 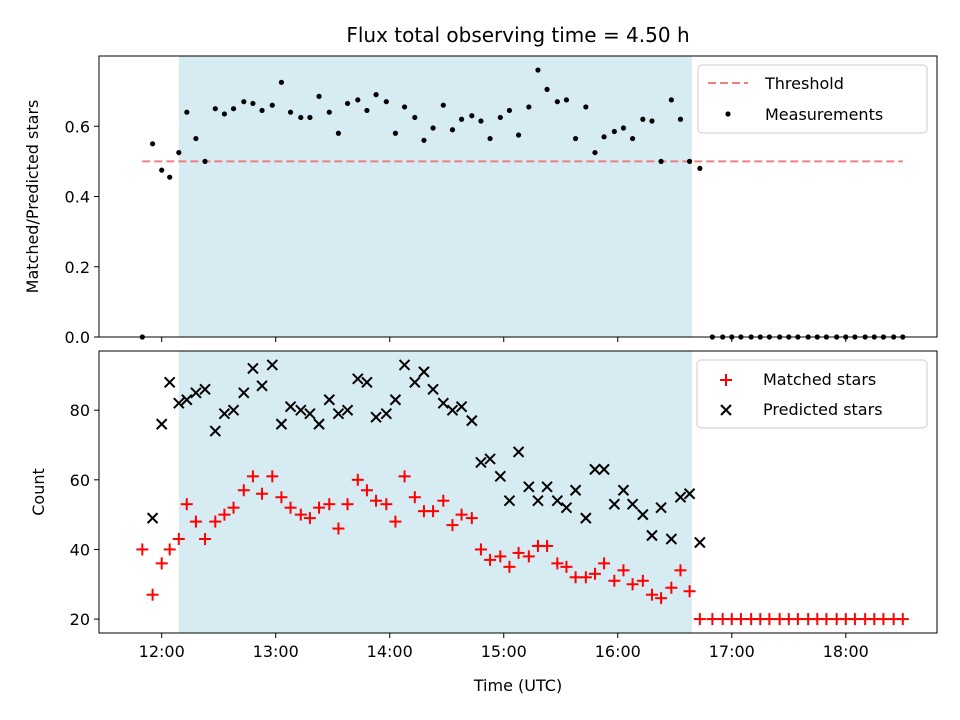 I want to click on x-tick-label: 16:00, so click(x=618, y=651).